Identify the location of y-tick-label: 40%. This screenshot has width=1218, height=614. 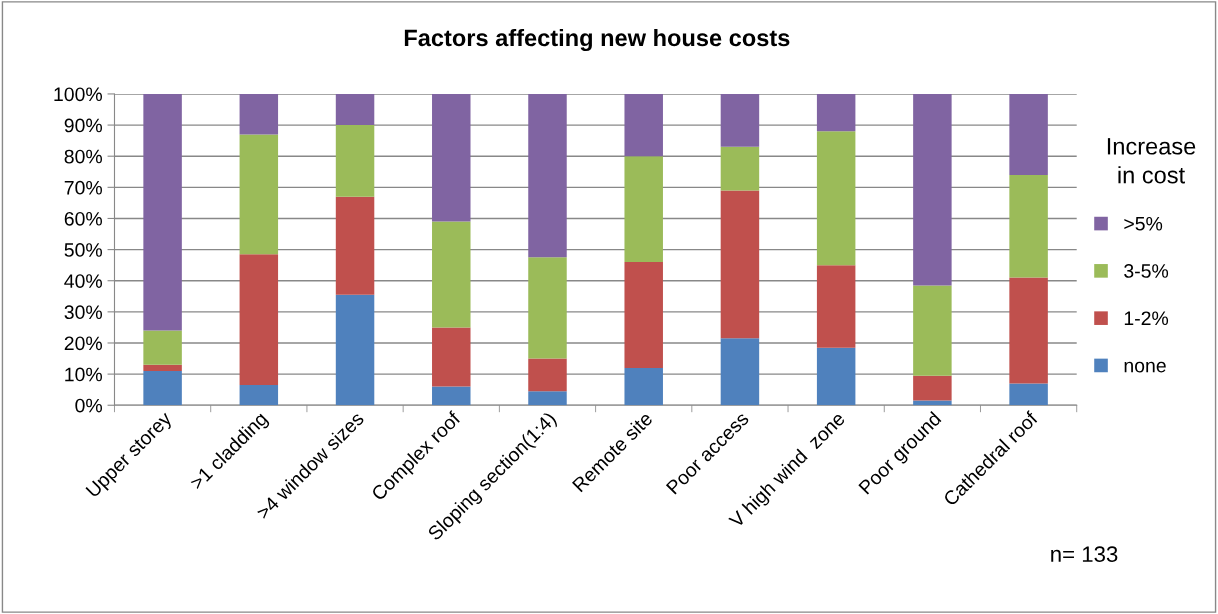
(83, 281).